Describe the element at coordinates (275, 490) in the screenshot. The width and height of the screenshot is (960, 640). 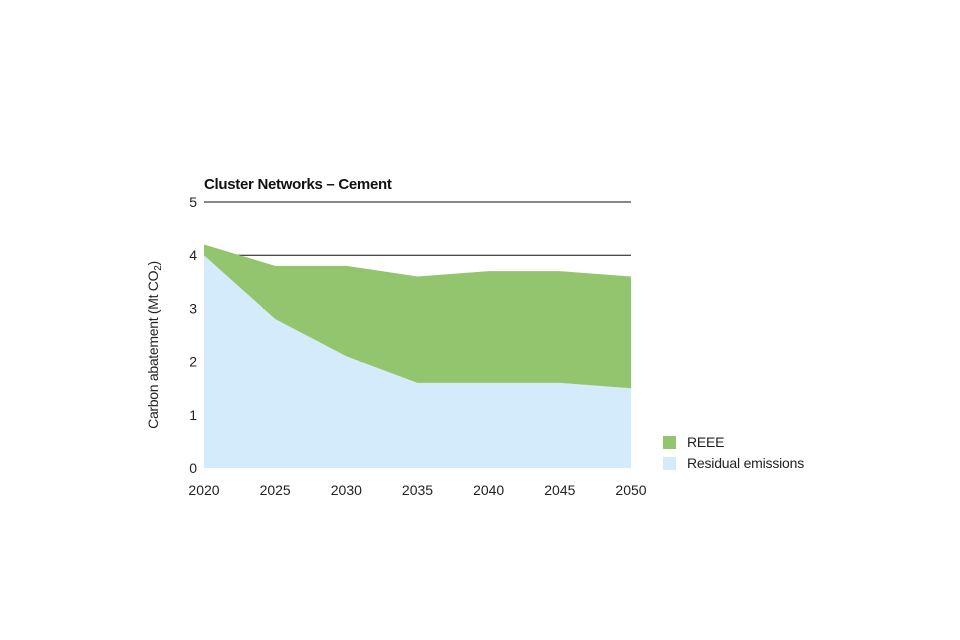
I see `x-tick-label-2025: 2025` at that location.